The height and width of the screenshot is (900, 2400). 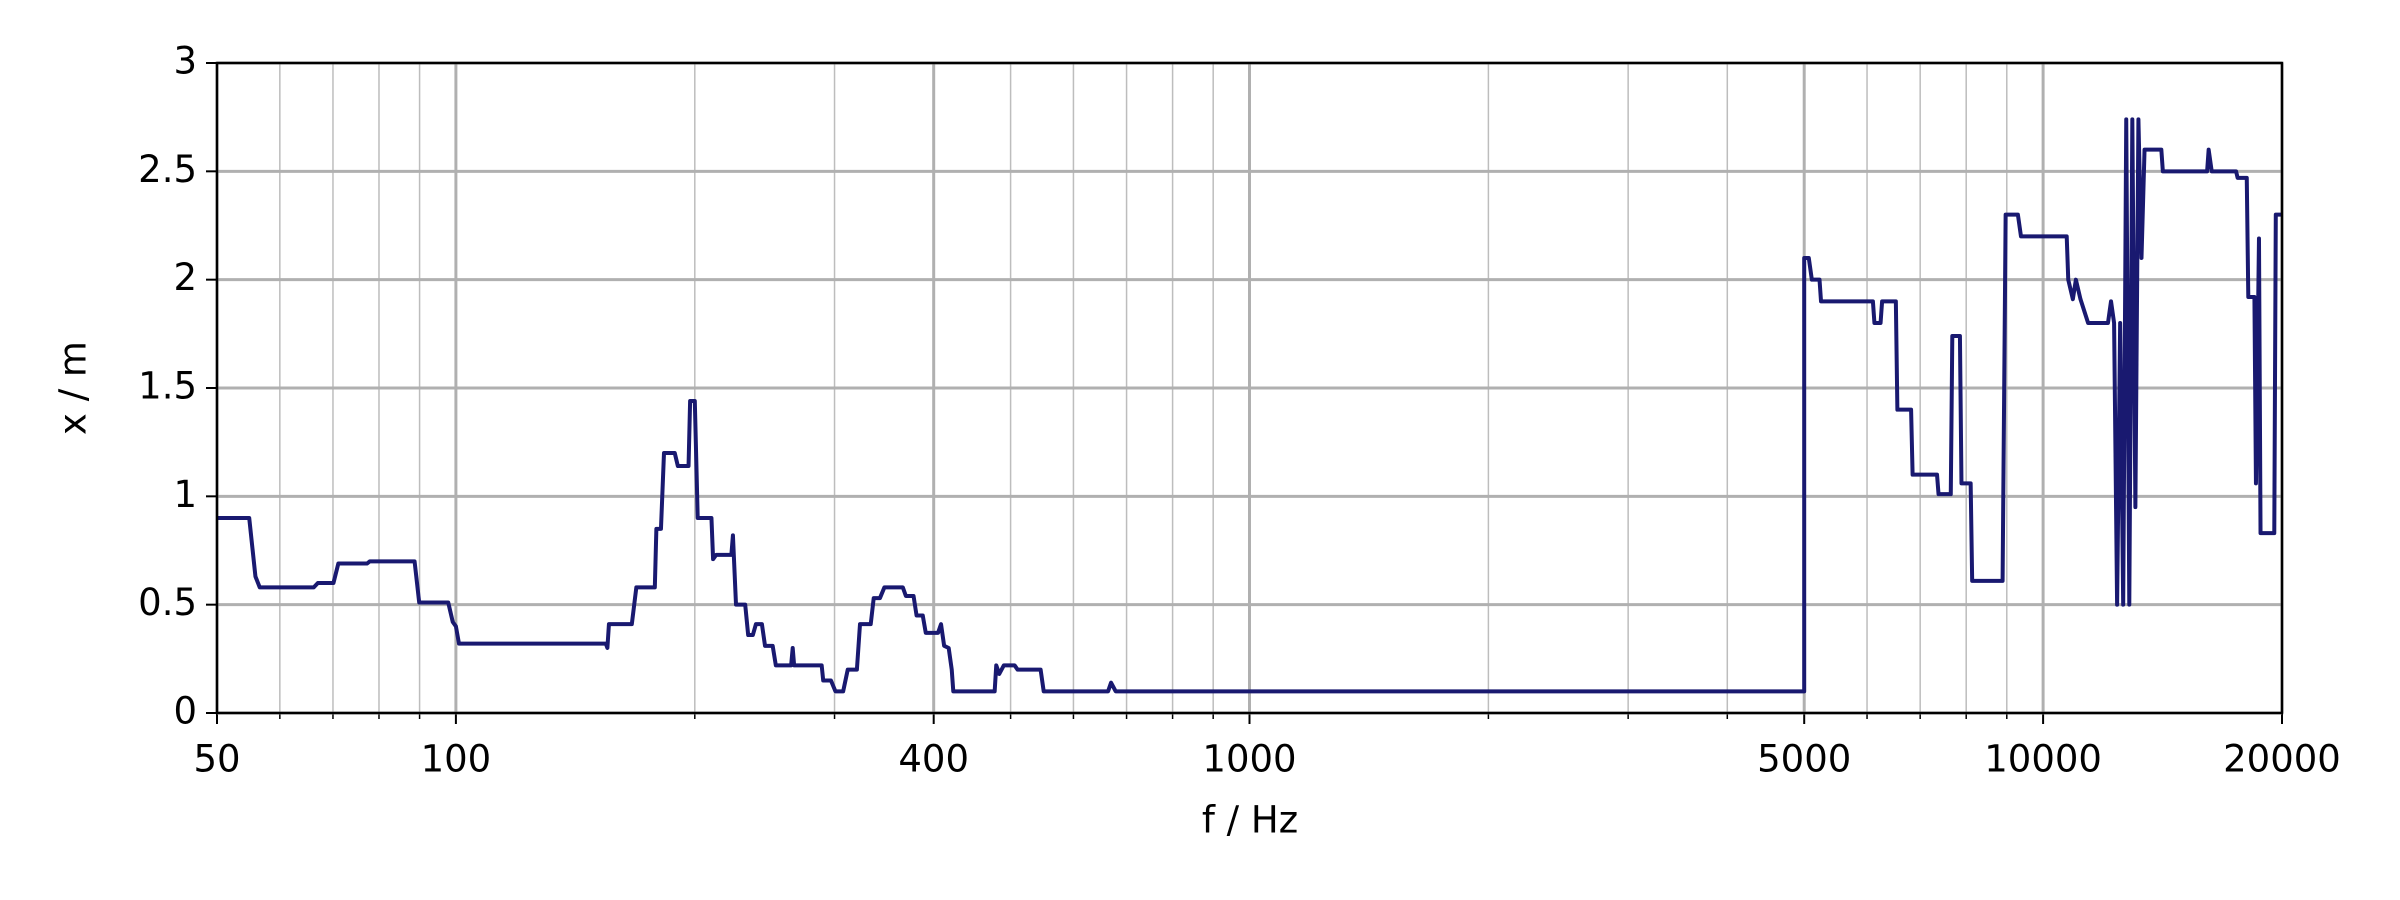 What do you see at coordinates (216, 759) in the screenshot?
I see `x-tick-label: 50` at bounding box center [216, 759].